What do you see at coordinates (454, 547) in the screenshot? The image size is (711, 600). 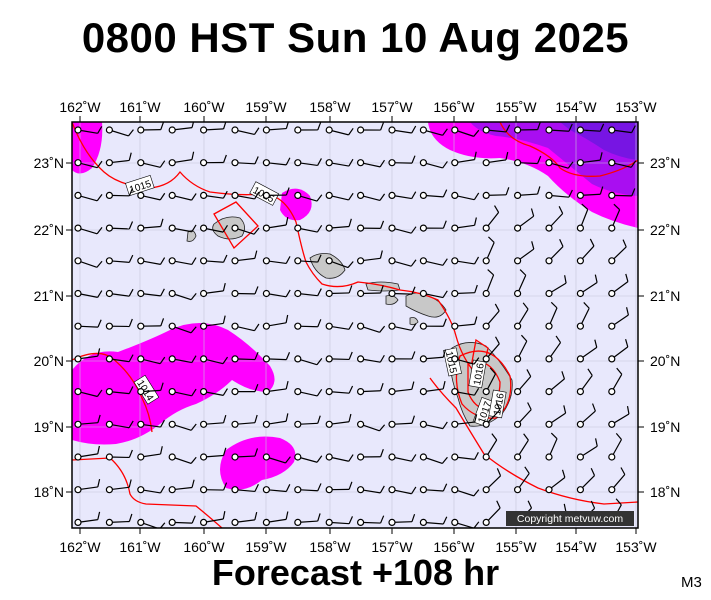 I see `lon-label-bottom: 156˚W` at bounding box center [454, 547].